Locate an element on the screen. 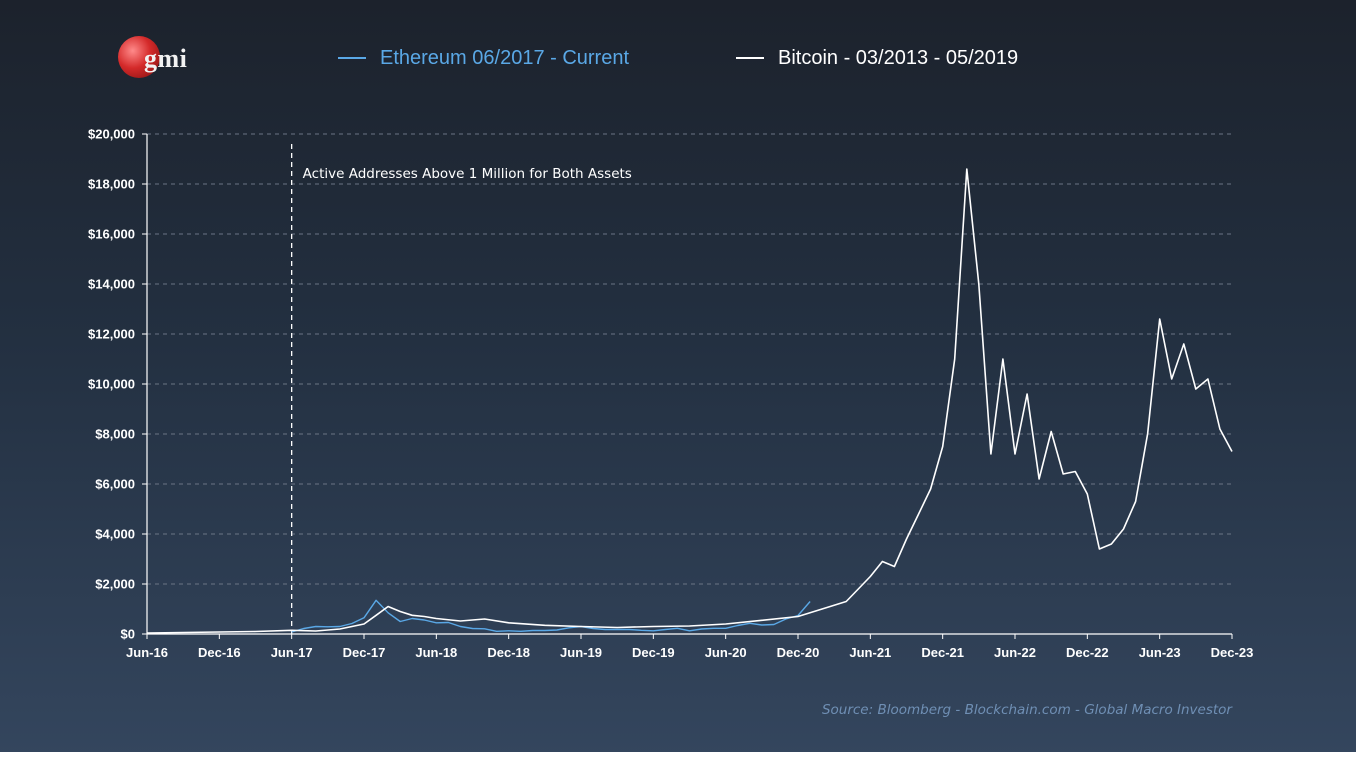 This screenshot has width=1356, height=760. x-tick-label: Dec-23 is located at coordinates (1232, 652).